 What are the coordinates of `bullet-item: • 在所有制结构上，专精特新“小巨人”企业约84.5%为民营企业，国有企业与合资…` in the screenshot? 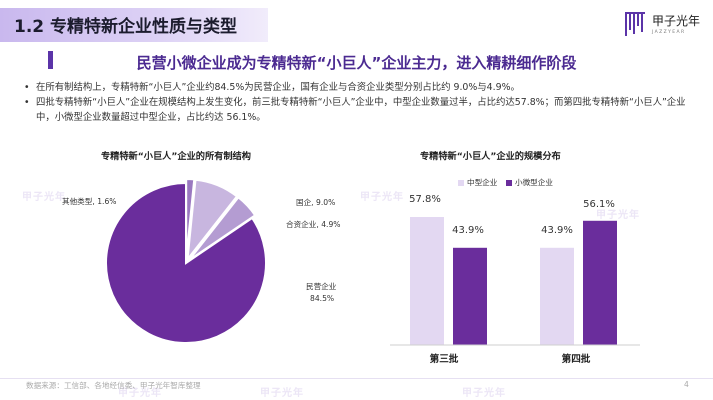 It's located at (360, 87).